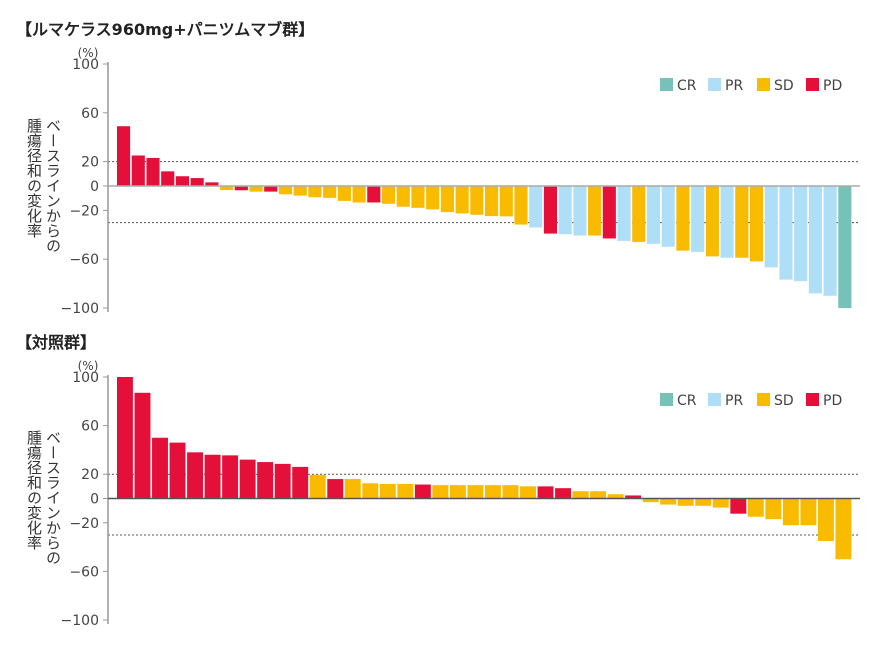  What do you see at coordinates (812, 84) in the screenshot?
I see `legend-swatch-pd` at bounding box center [812, 84].